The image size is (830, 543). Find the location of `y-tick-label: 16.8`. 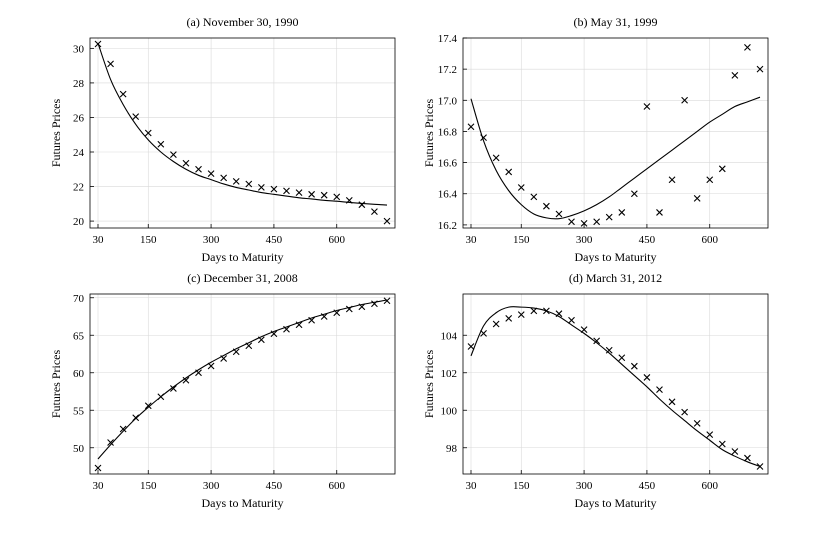

y-tick-label: 16.8 is located at coordinates (448, 132).